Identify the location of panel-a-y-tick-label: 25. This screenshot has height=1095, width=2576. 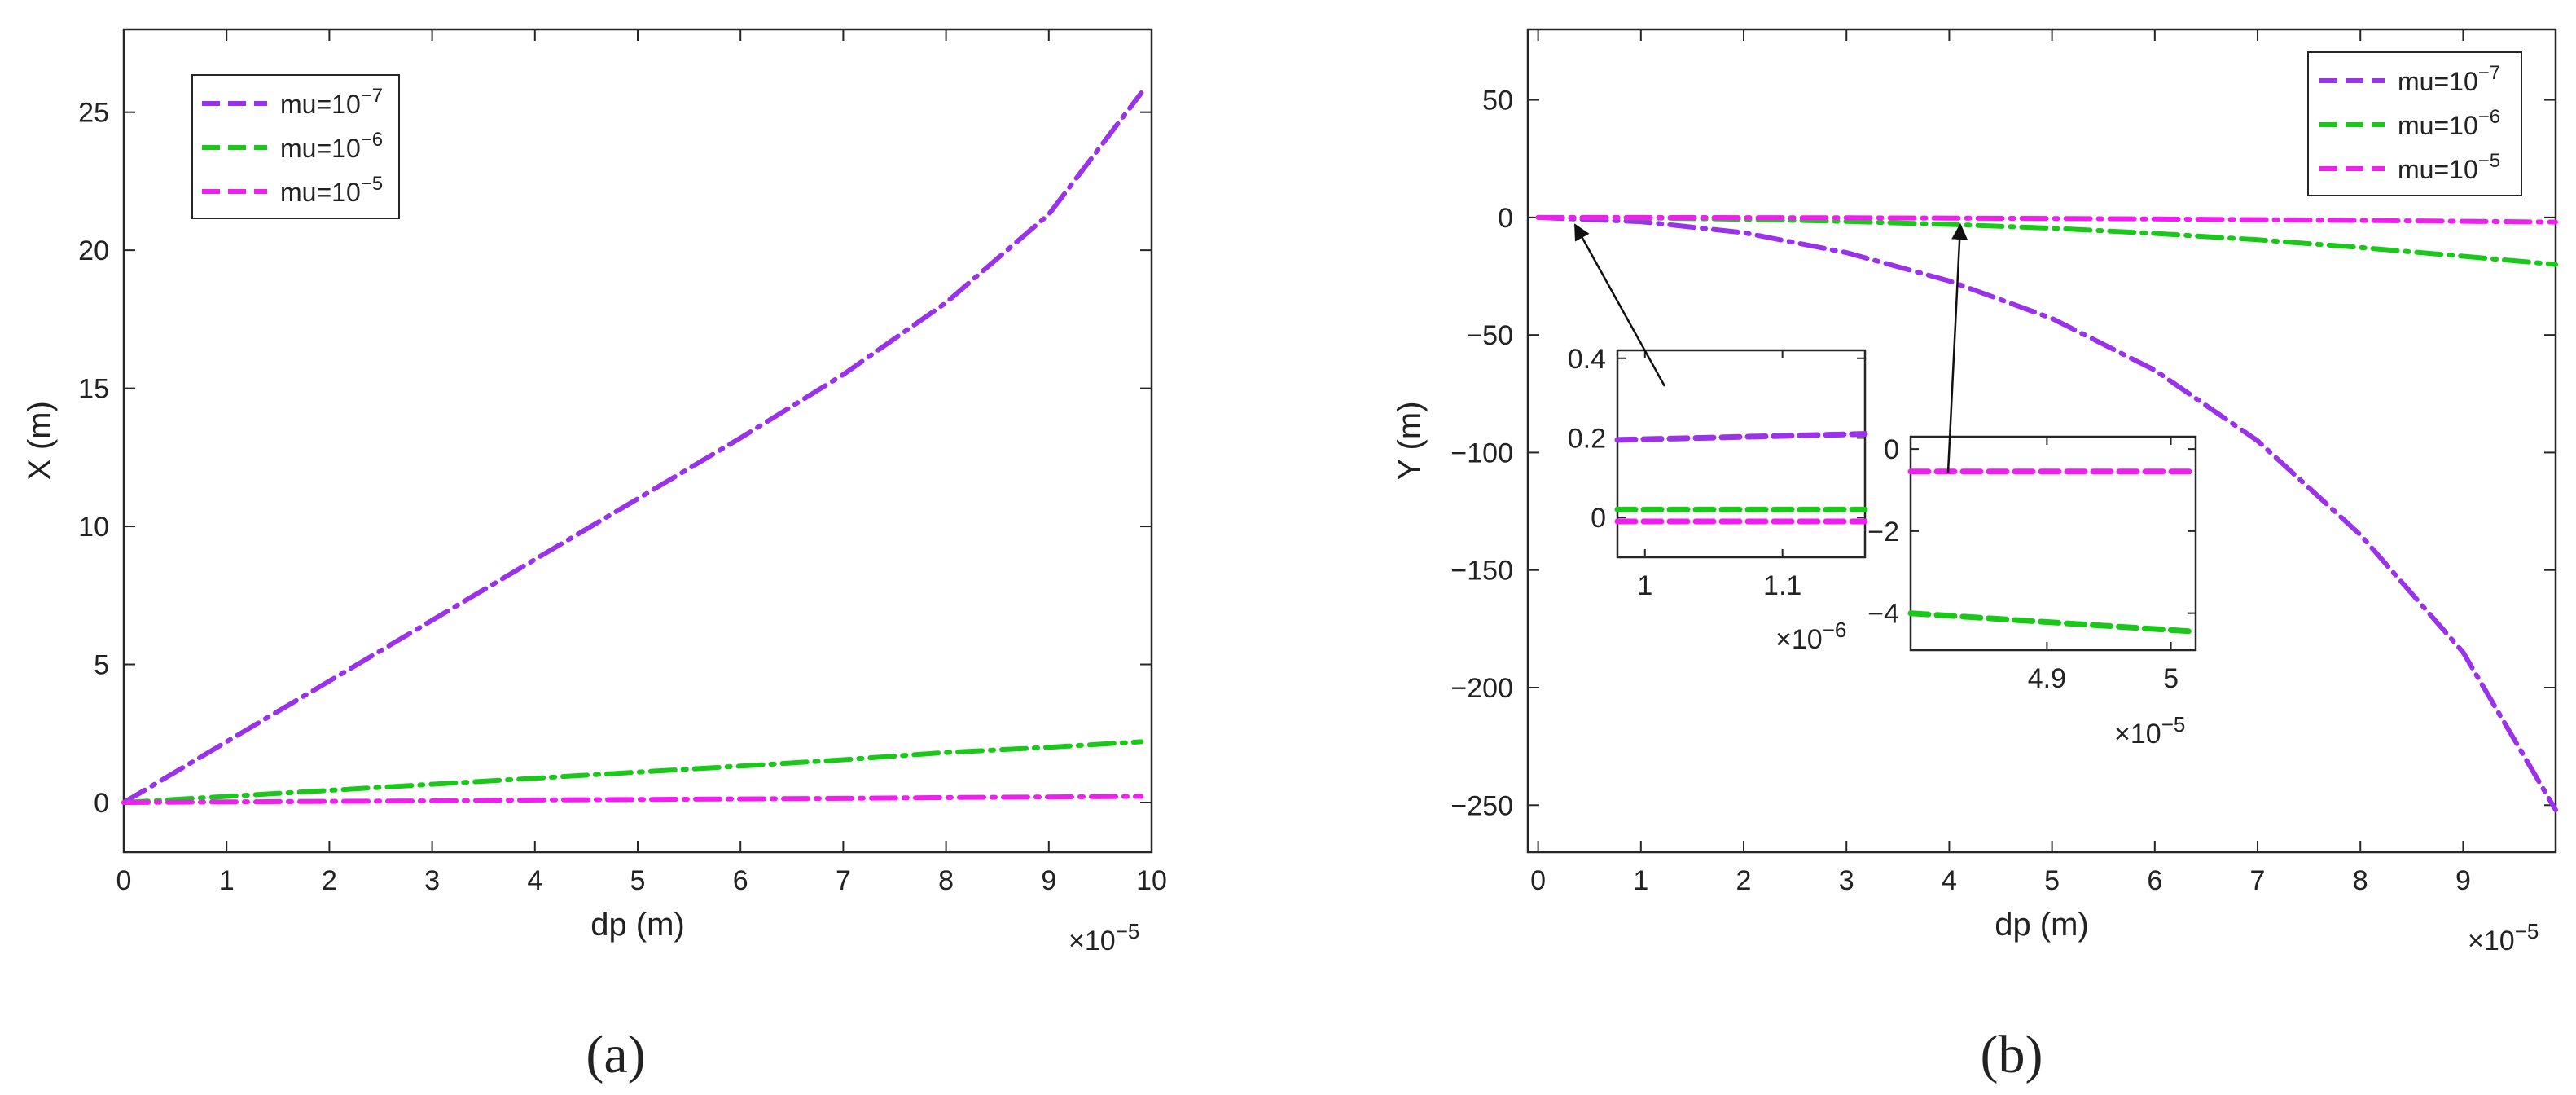
(93, 114).